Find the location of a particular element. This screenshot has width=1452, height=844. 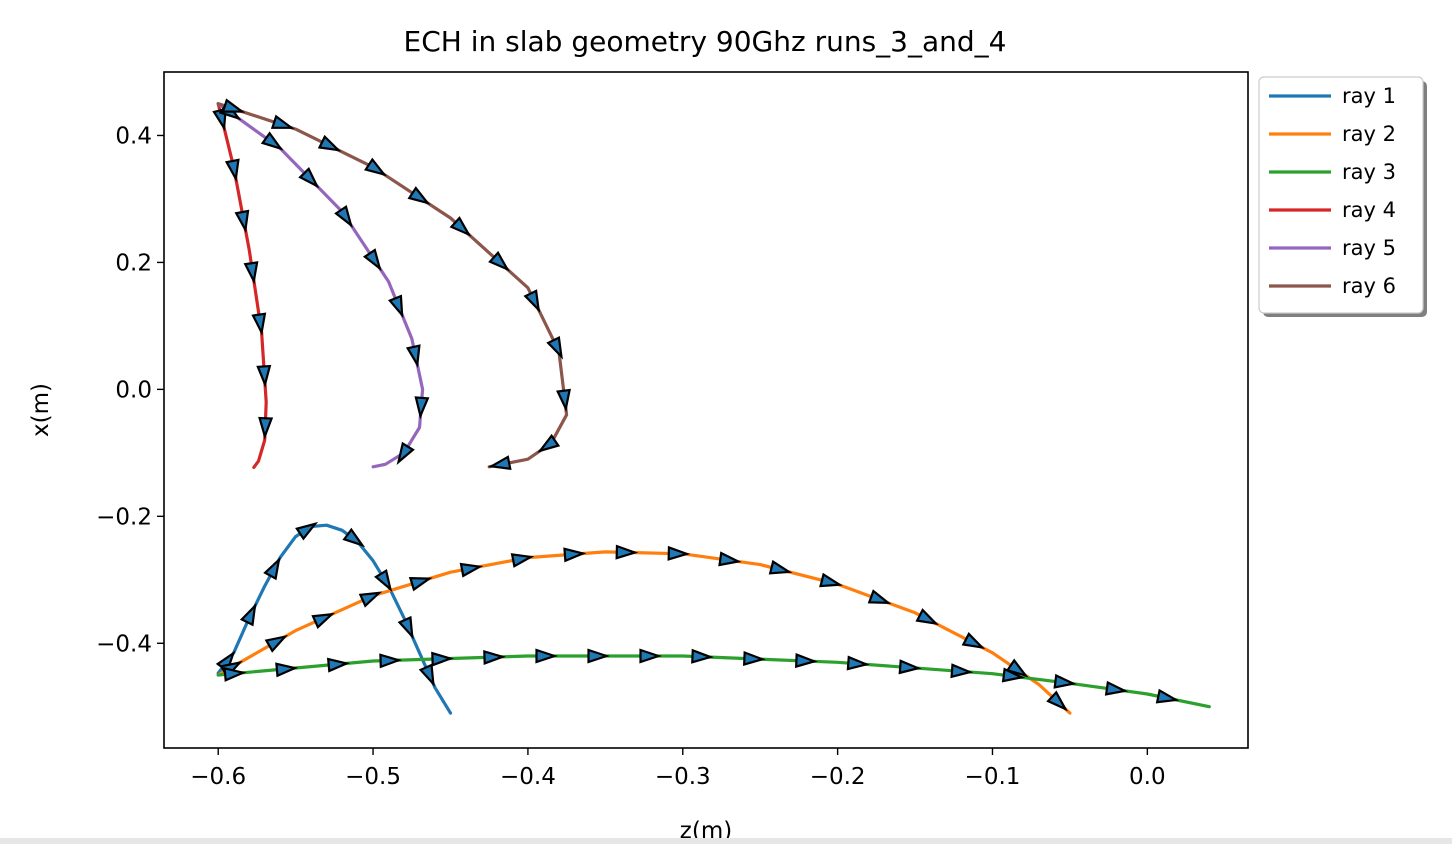

legend-label-5: ray 5 is located at coordinates (1369, 248).